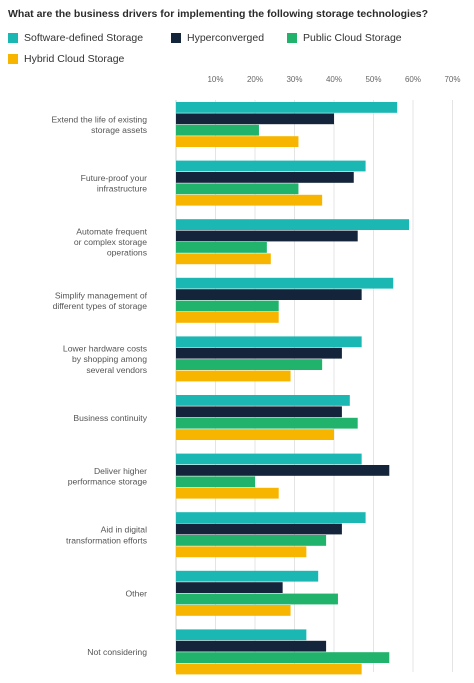 Image resolution: width=474 pixels, height=683 pixels. What do you see at coordinates (111, 231) in the screenshot?
I see `category-label-line: Automate frequent` at bounding box center [111, 231].